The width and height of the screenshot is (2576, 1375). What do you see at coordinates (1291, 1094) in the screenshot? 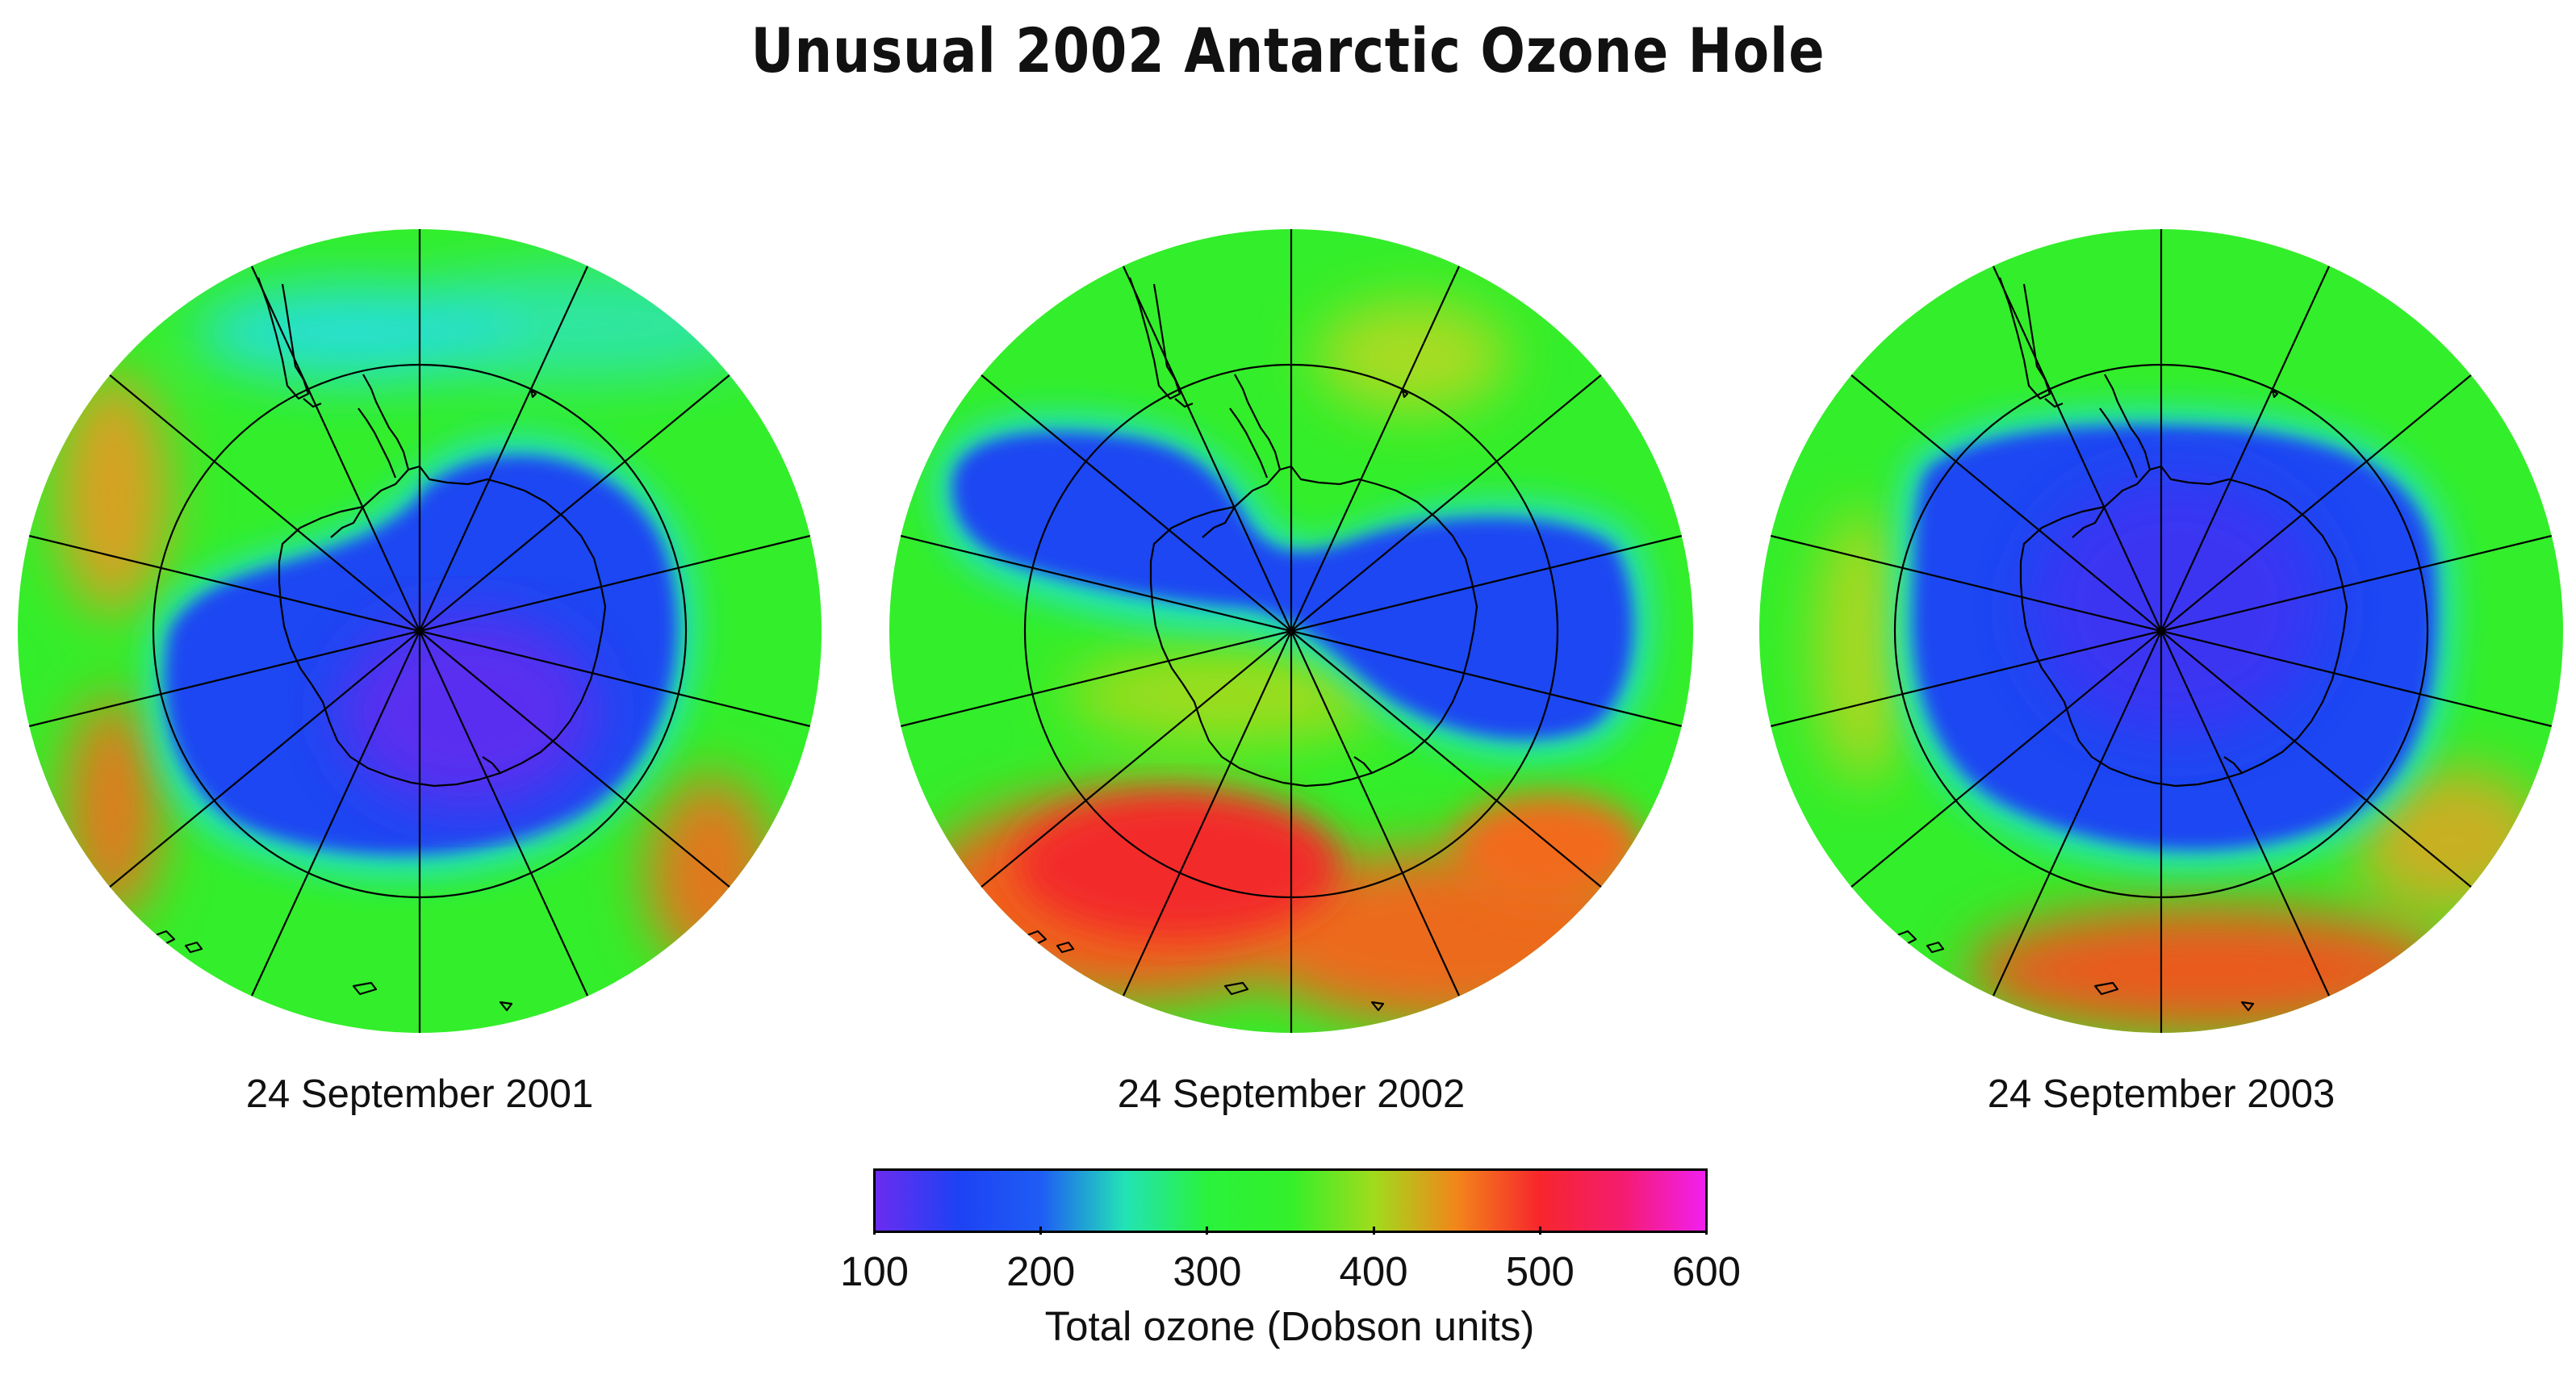
I see `map-caption-2002: 24 September 2002` at bounding box center [1291, 1094].